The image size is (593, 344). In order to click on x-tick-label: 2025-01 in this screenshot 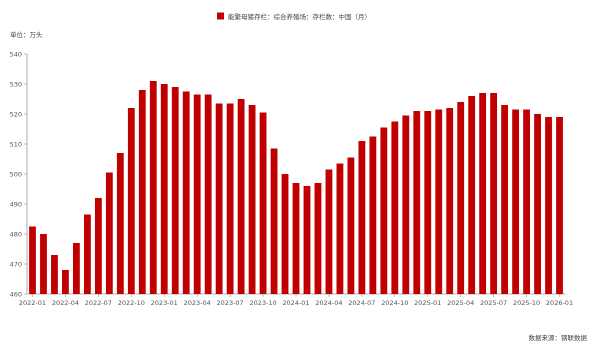, I will do `click(427, 303)`.